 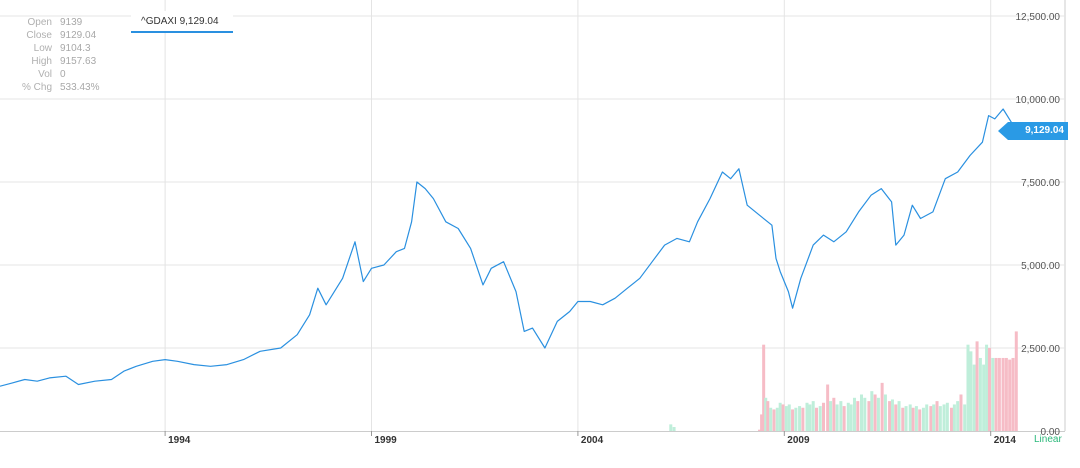 I want to click on ohlc-value: 9129.04, so click(x=78, y=35).